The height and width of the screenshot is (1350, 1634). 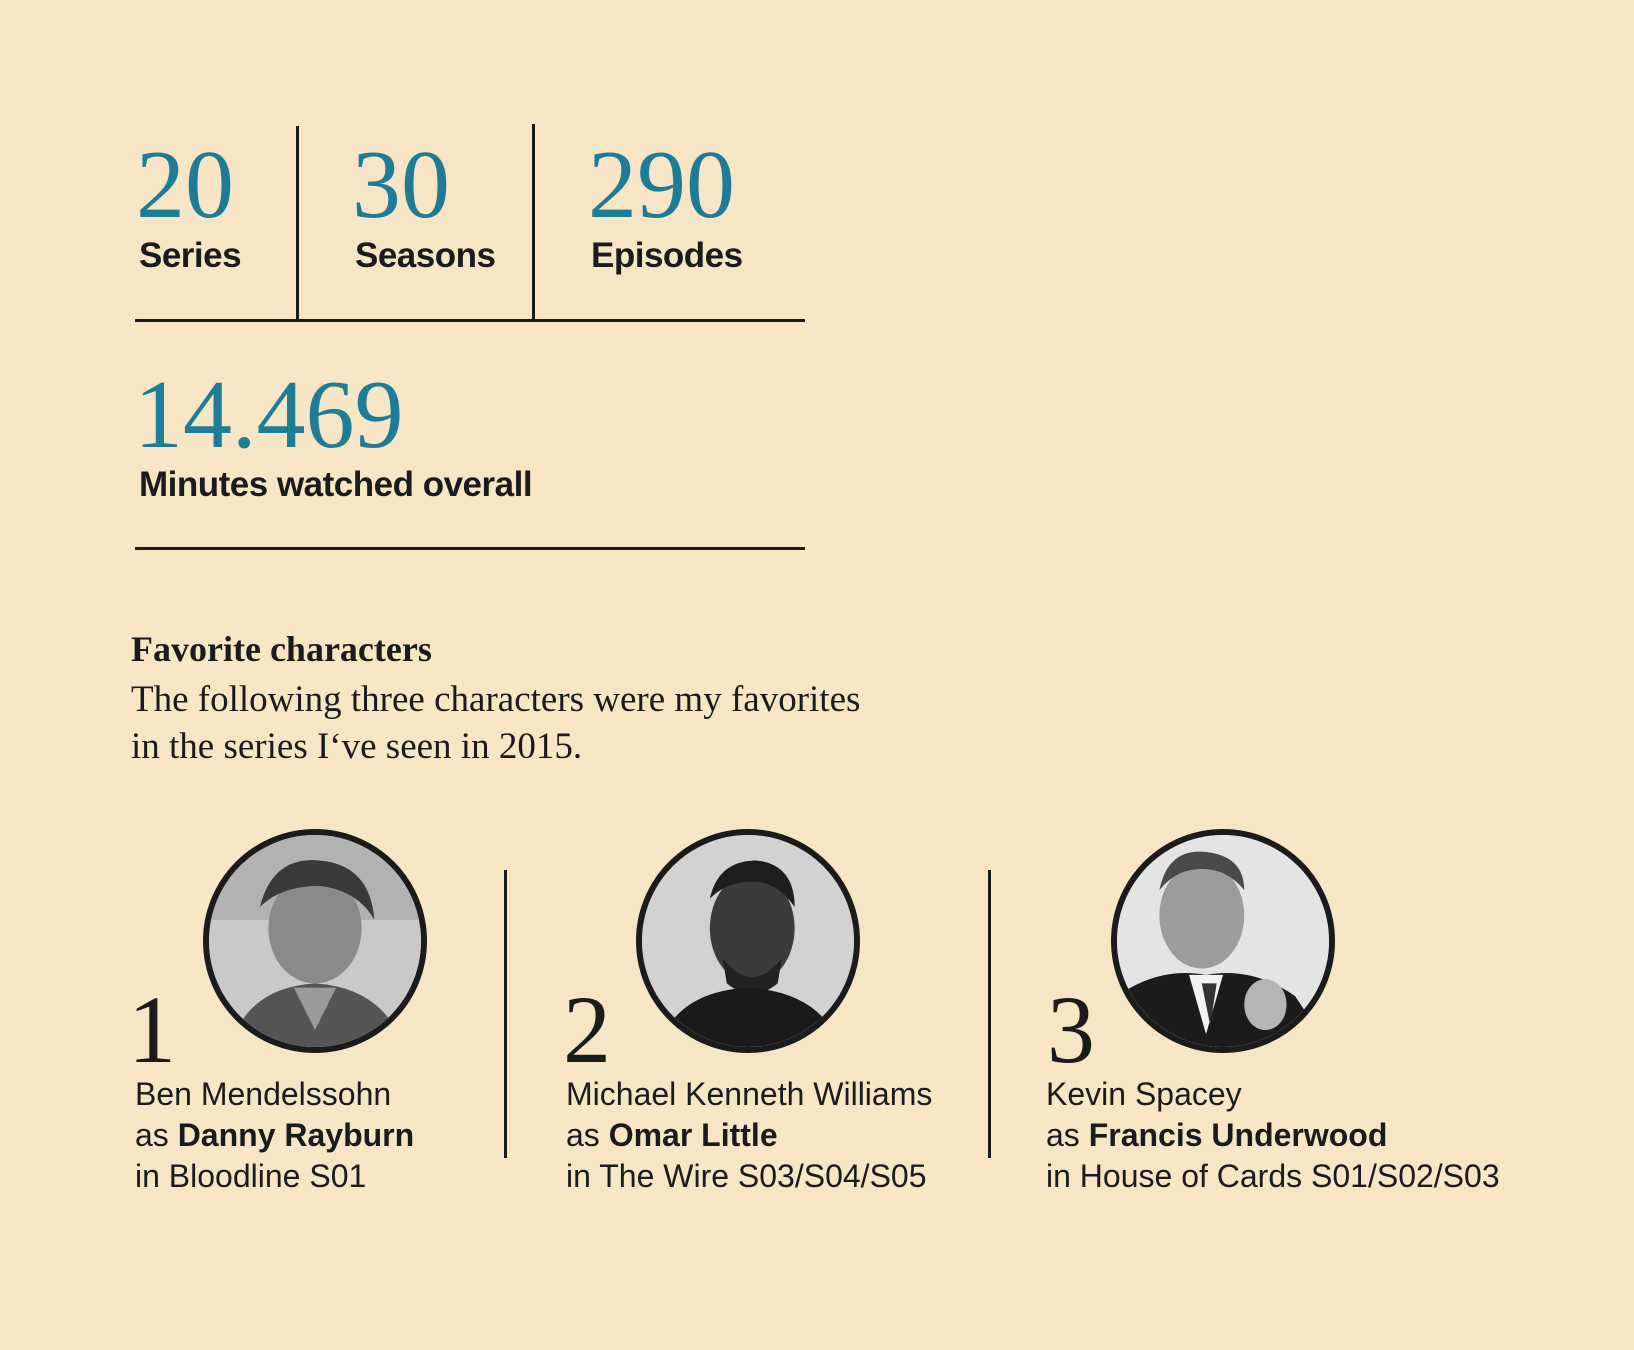 I want to click on series-count: 20, so click(x=185, y=185).